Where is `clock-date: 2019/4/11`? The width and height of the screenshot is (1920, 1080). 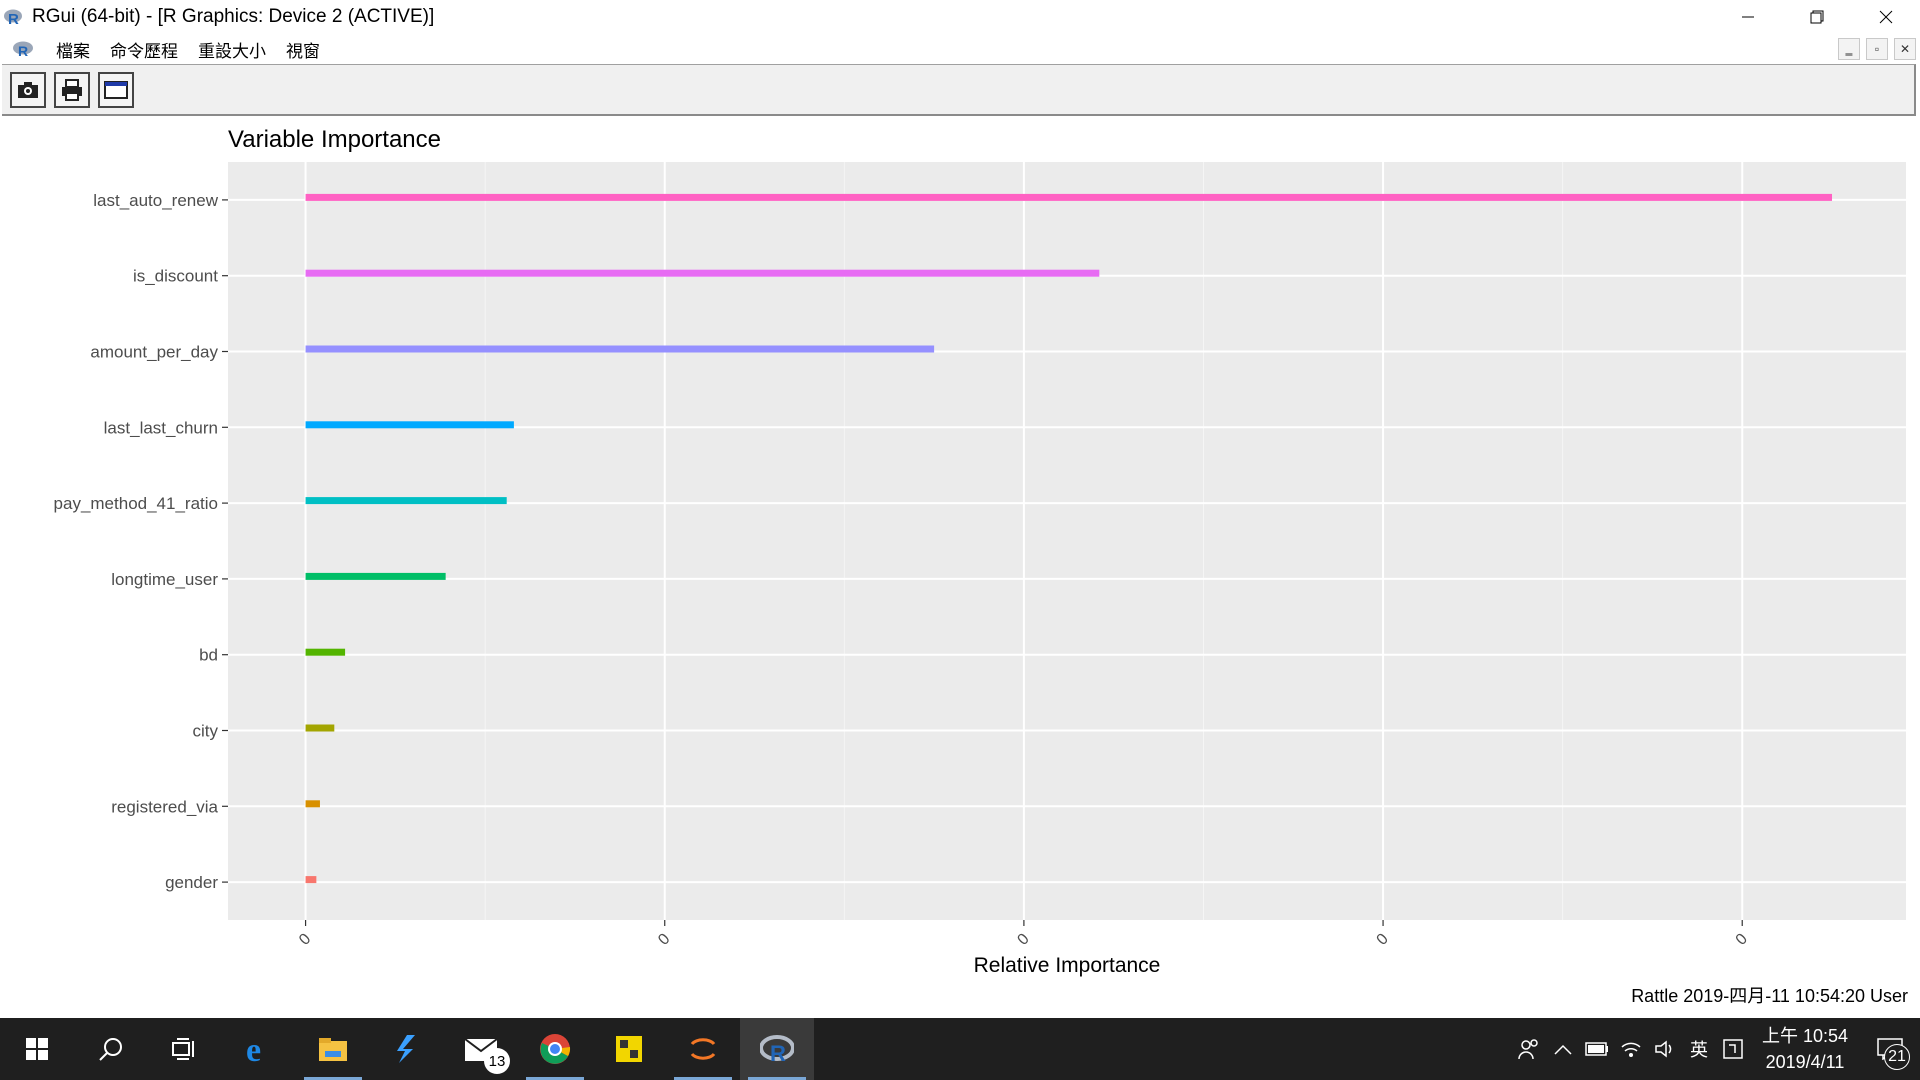
clock-date: 2019/4/11 is located at coordinates (1805, 1062).